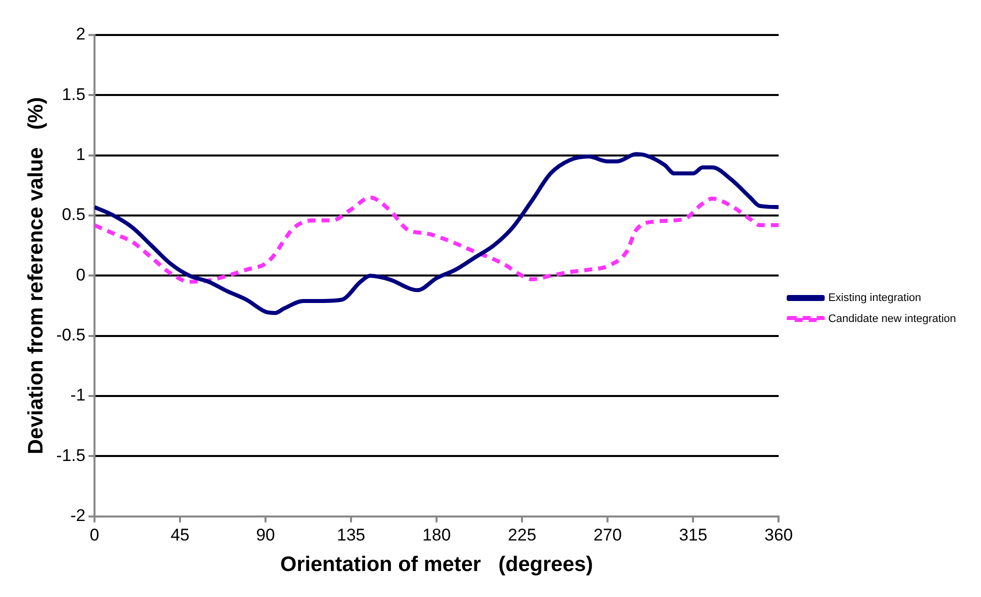 This screenshot has height=597, width=981. Describe the element at coordinates (436, 239) in the screenshot. I see `line-series` at that location.